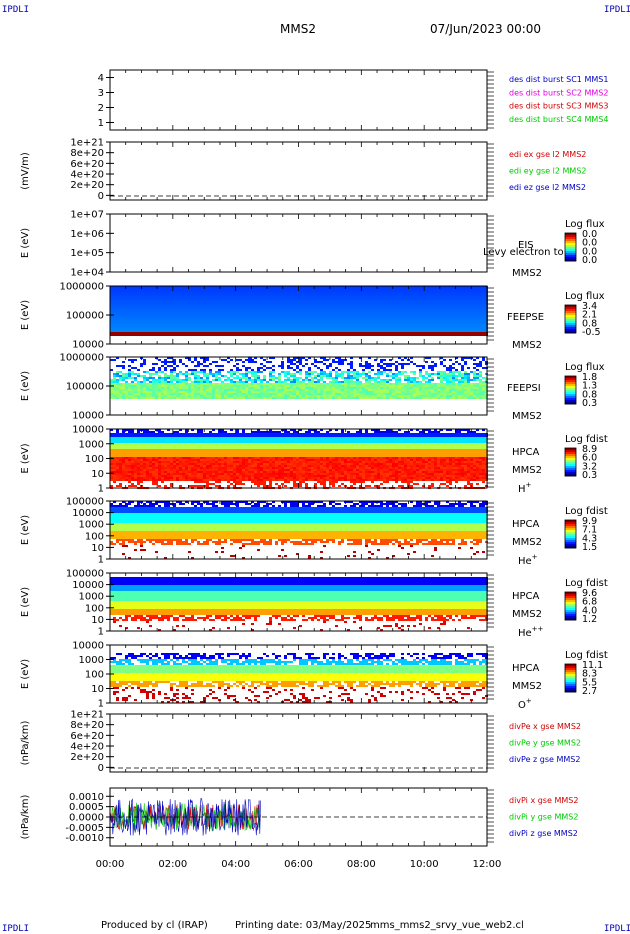  I want to click on corner-label-top-right: IPDLI, so click(617, 10).